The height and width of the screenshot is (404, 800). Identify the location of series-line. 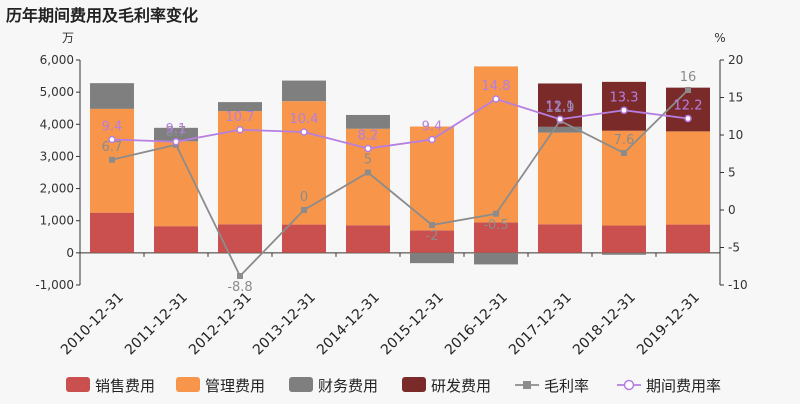
(400, 124).